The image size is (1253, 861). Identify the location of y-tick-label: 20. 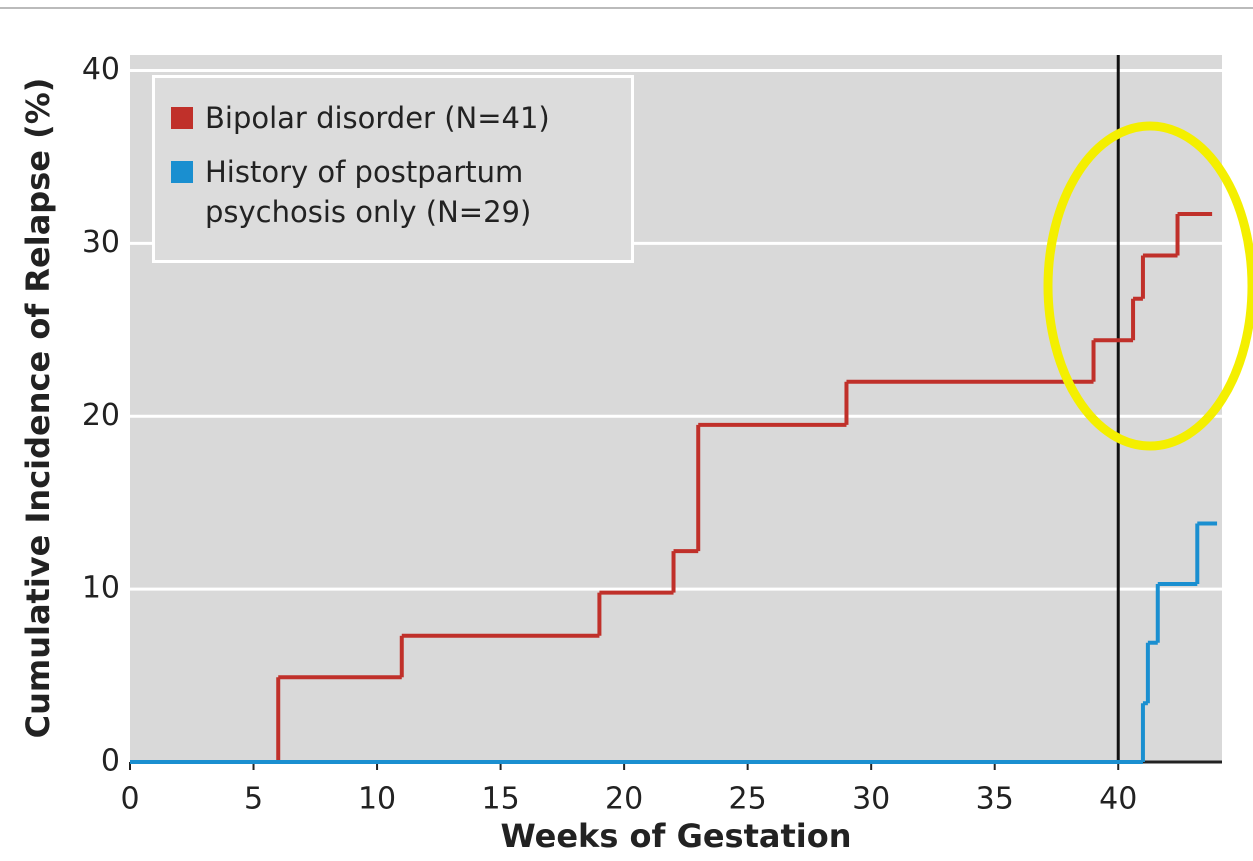
(101, 415).